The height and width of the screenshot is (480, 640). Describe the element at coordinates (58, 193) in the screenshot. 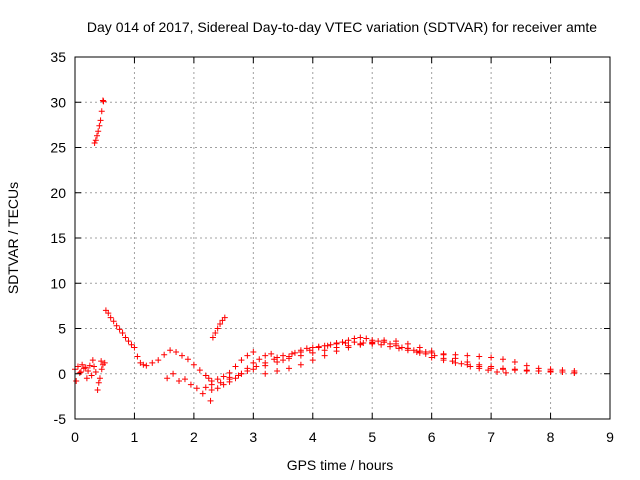

I see `y-tick-label: 20` at that location.